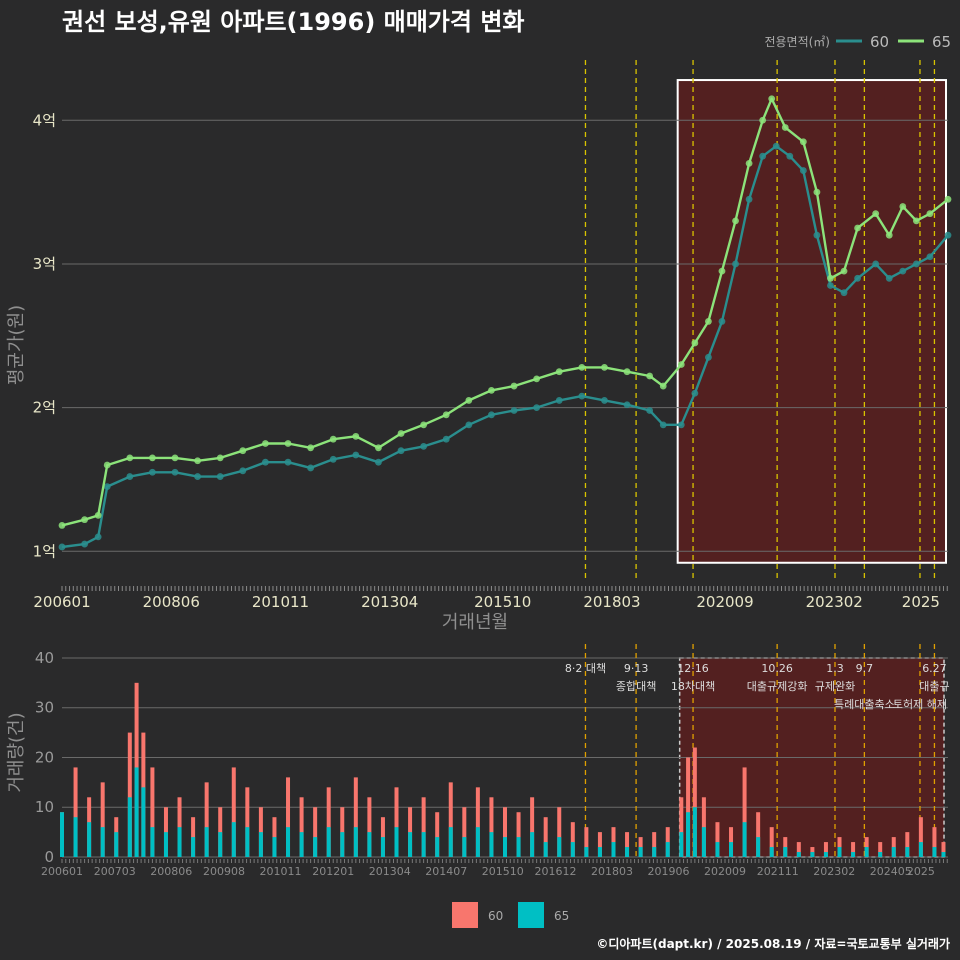 The height and width of the screenshot is (960, 960). What do you see at coordinates (224, 871) in the screenshot?
I see `volume-x-tick-label: 200908` at bounding box center [224, 871].